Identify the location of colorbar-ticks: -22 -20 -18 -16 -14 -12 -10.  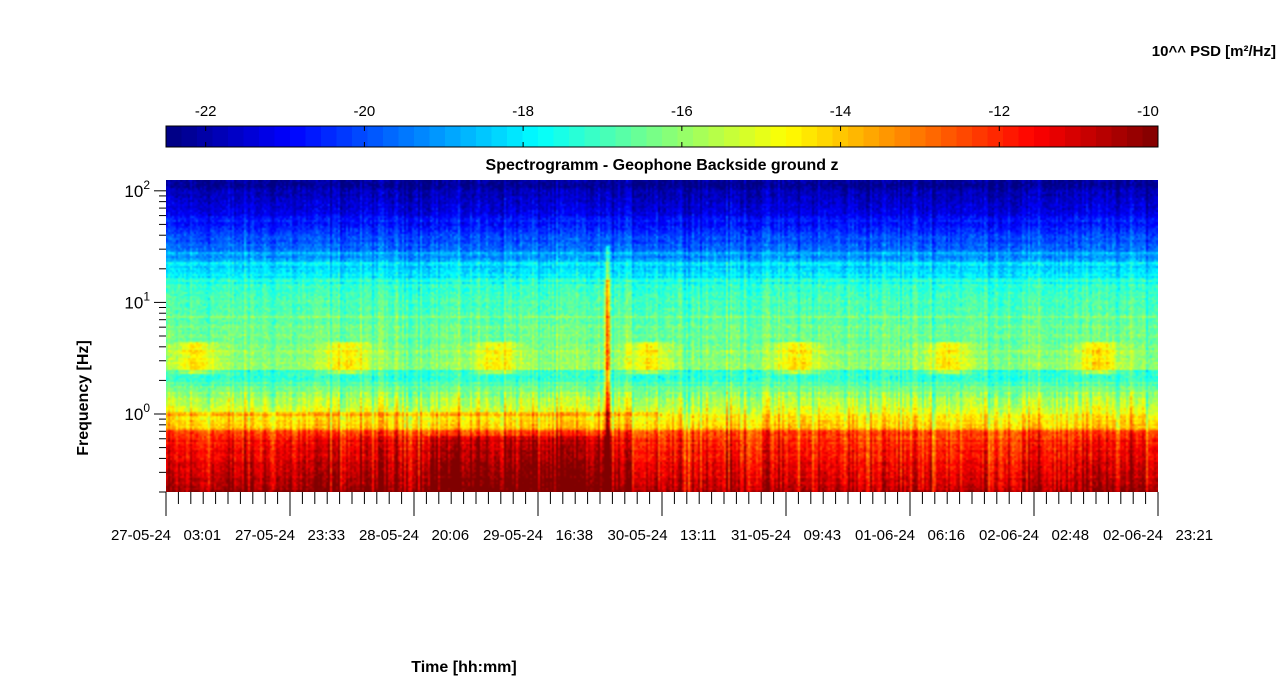
(677, 125).